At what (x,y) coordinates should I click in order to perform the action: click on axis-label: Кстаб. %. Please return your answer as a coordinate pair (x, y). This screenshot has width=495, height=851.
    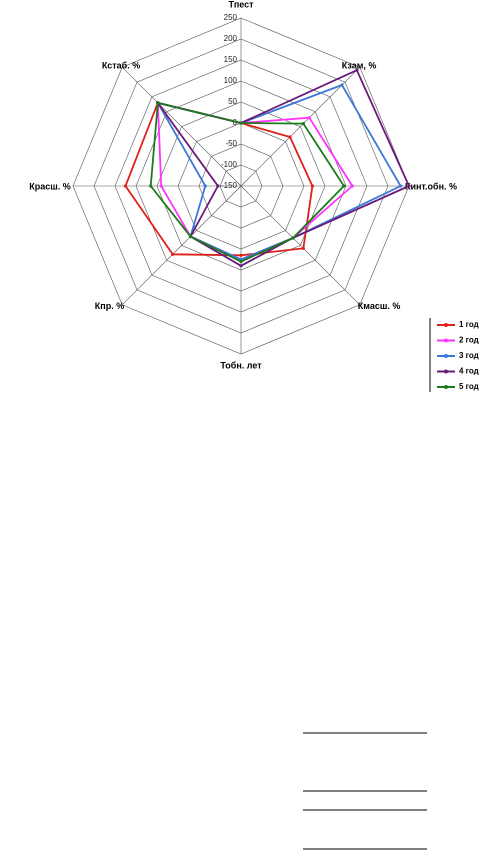
    Looking at the image, I should click on (121, 66).